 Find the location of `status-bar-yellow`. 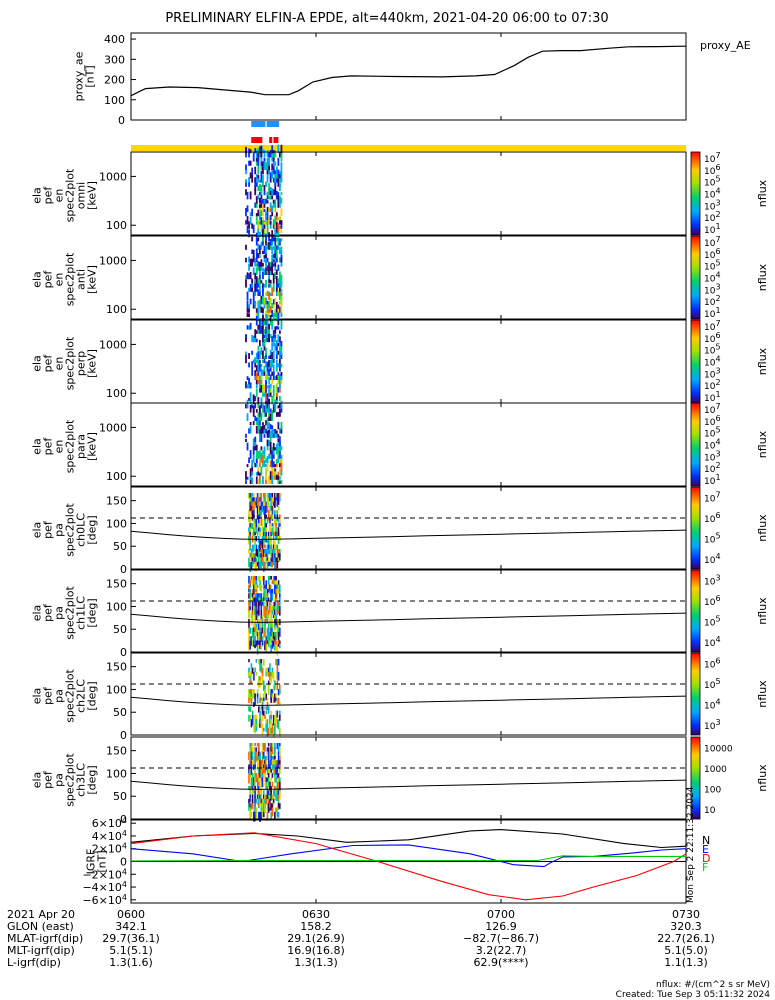

status-bar-yellow is located at coordinates (408, 148).